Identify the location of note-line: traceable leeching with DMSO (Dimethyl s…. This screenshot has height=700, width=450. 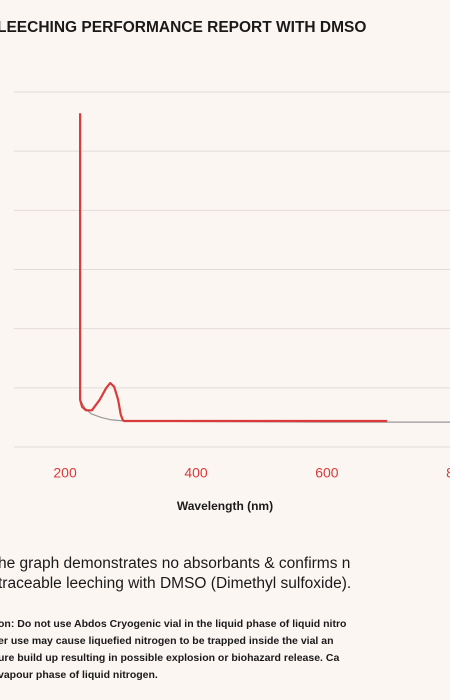
(175, 583).